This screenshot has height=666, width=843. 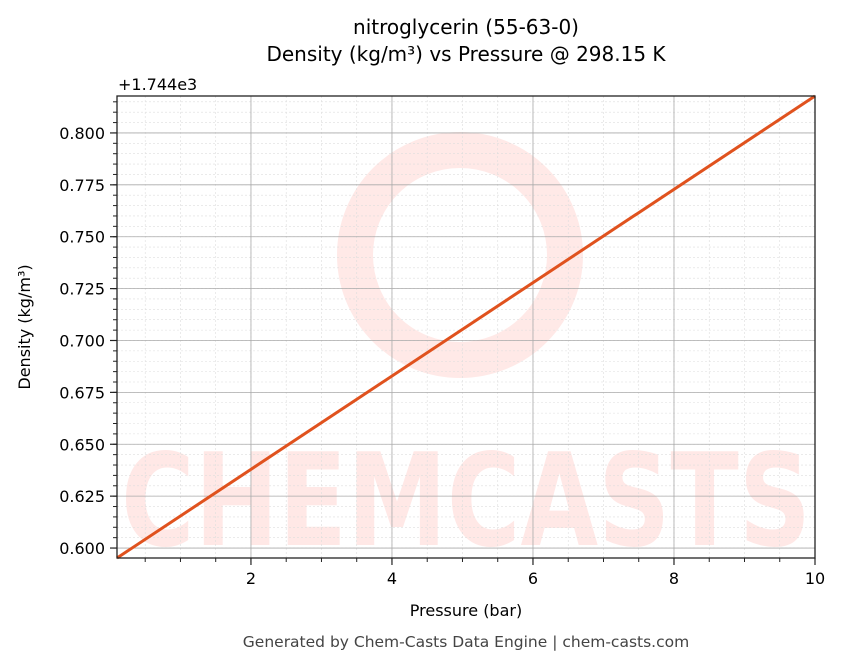 What do you see at coordinates (82, 185) in the screenshot?
I see `y-tick-label: 0.775` at bounding box center [82, 185].